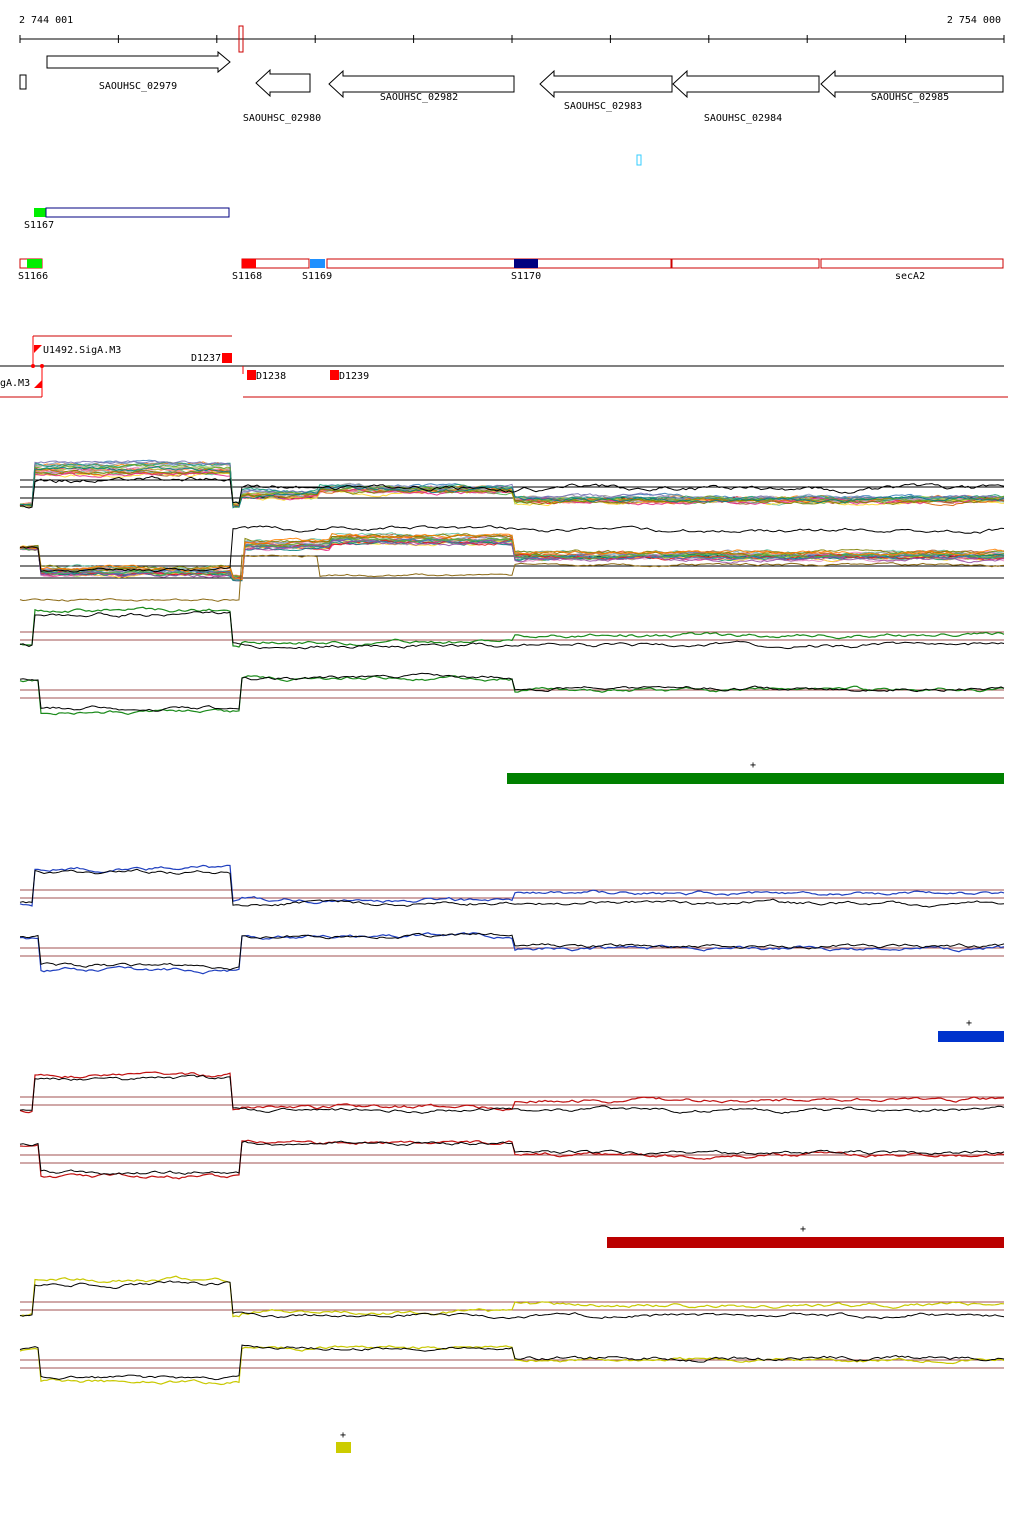 This screenshot has height=1537, width=1024. I want to click on condition-bar-blue, so click(971, 1036).